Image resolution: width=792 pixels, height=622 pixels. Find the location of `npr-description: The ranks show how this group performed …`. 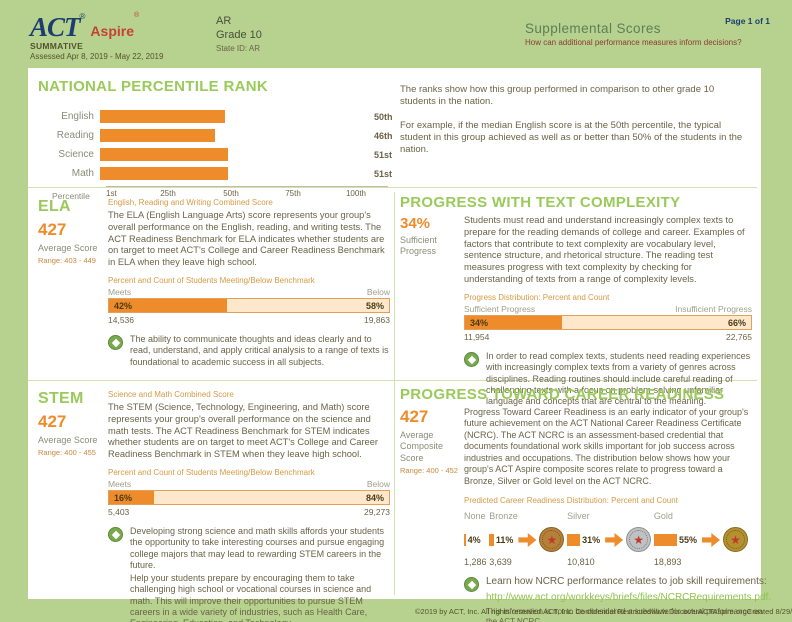

npr-description: The ranks show how this group performed … is located at coordinates (576, 120).